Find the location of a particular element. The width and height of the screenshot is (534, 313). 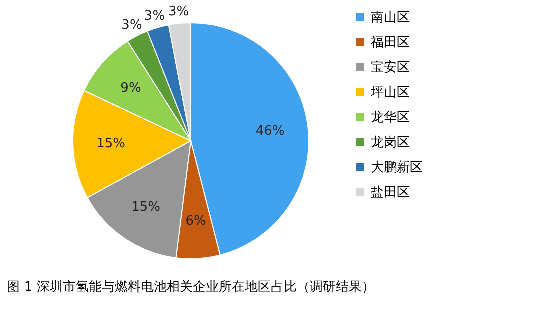

legend-label: 龙岗区 is located at coordinates (390, 143).